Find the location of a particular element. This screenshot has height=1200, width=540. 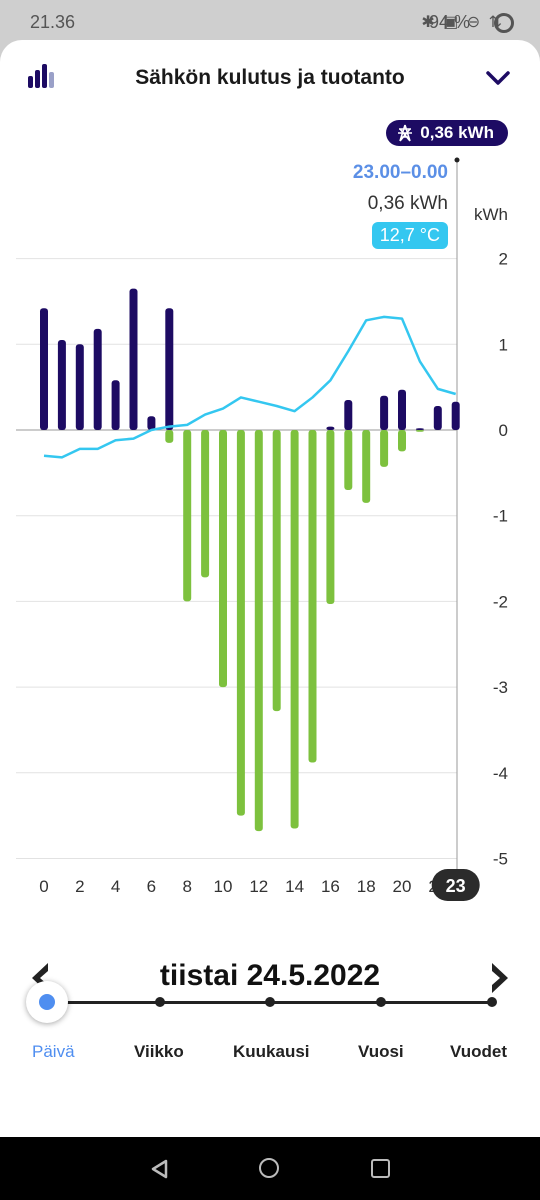

bar-chart-icon is located at coordinates (41, 76).